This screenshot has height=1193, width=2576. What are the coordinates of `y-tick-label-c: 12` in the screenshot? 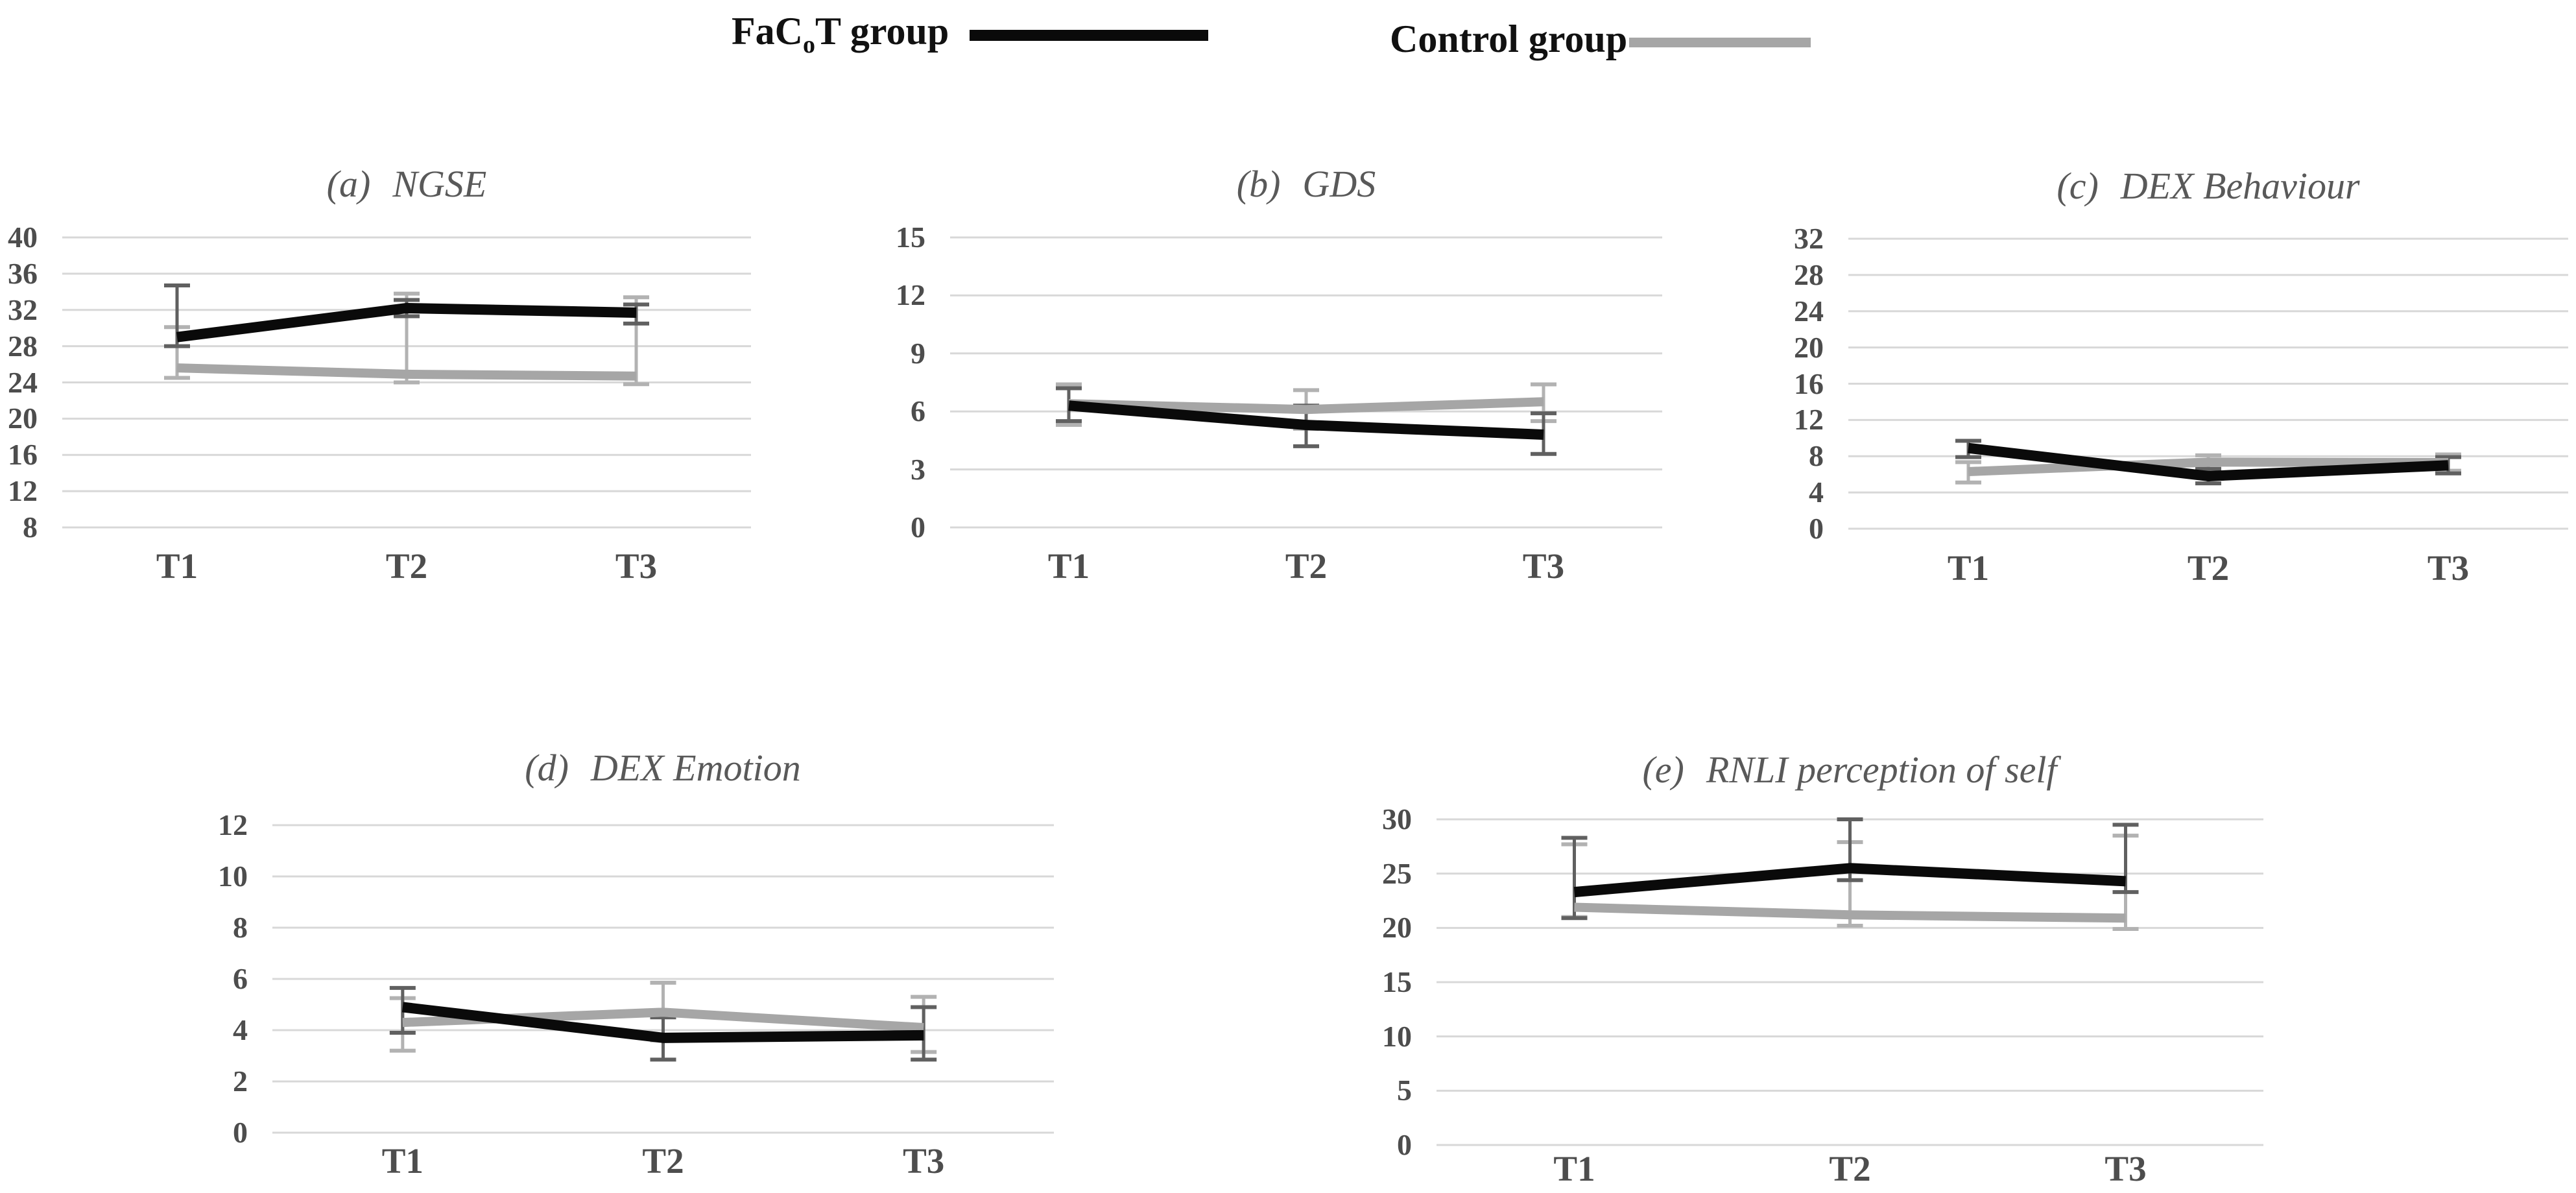 It's located at (1809, 420).